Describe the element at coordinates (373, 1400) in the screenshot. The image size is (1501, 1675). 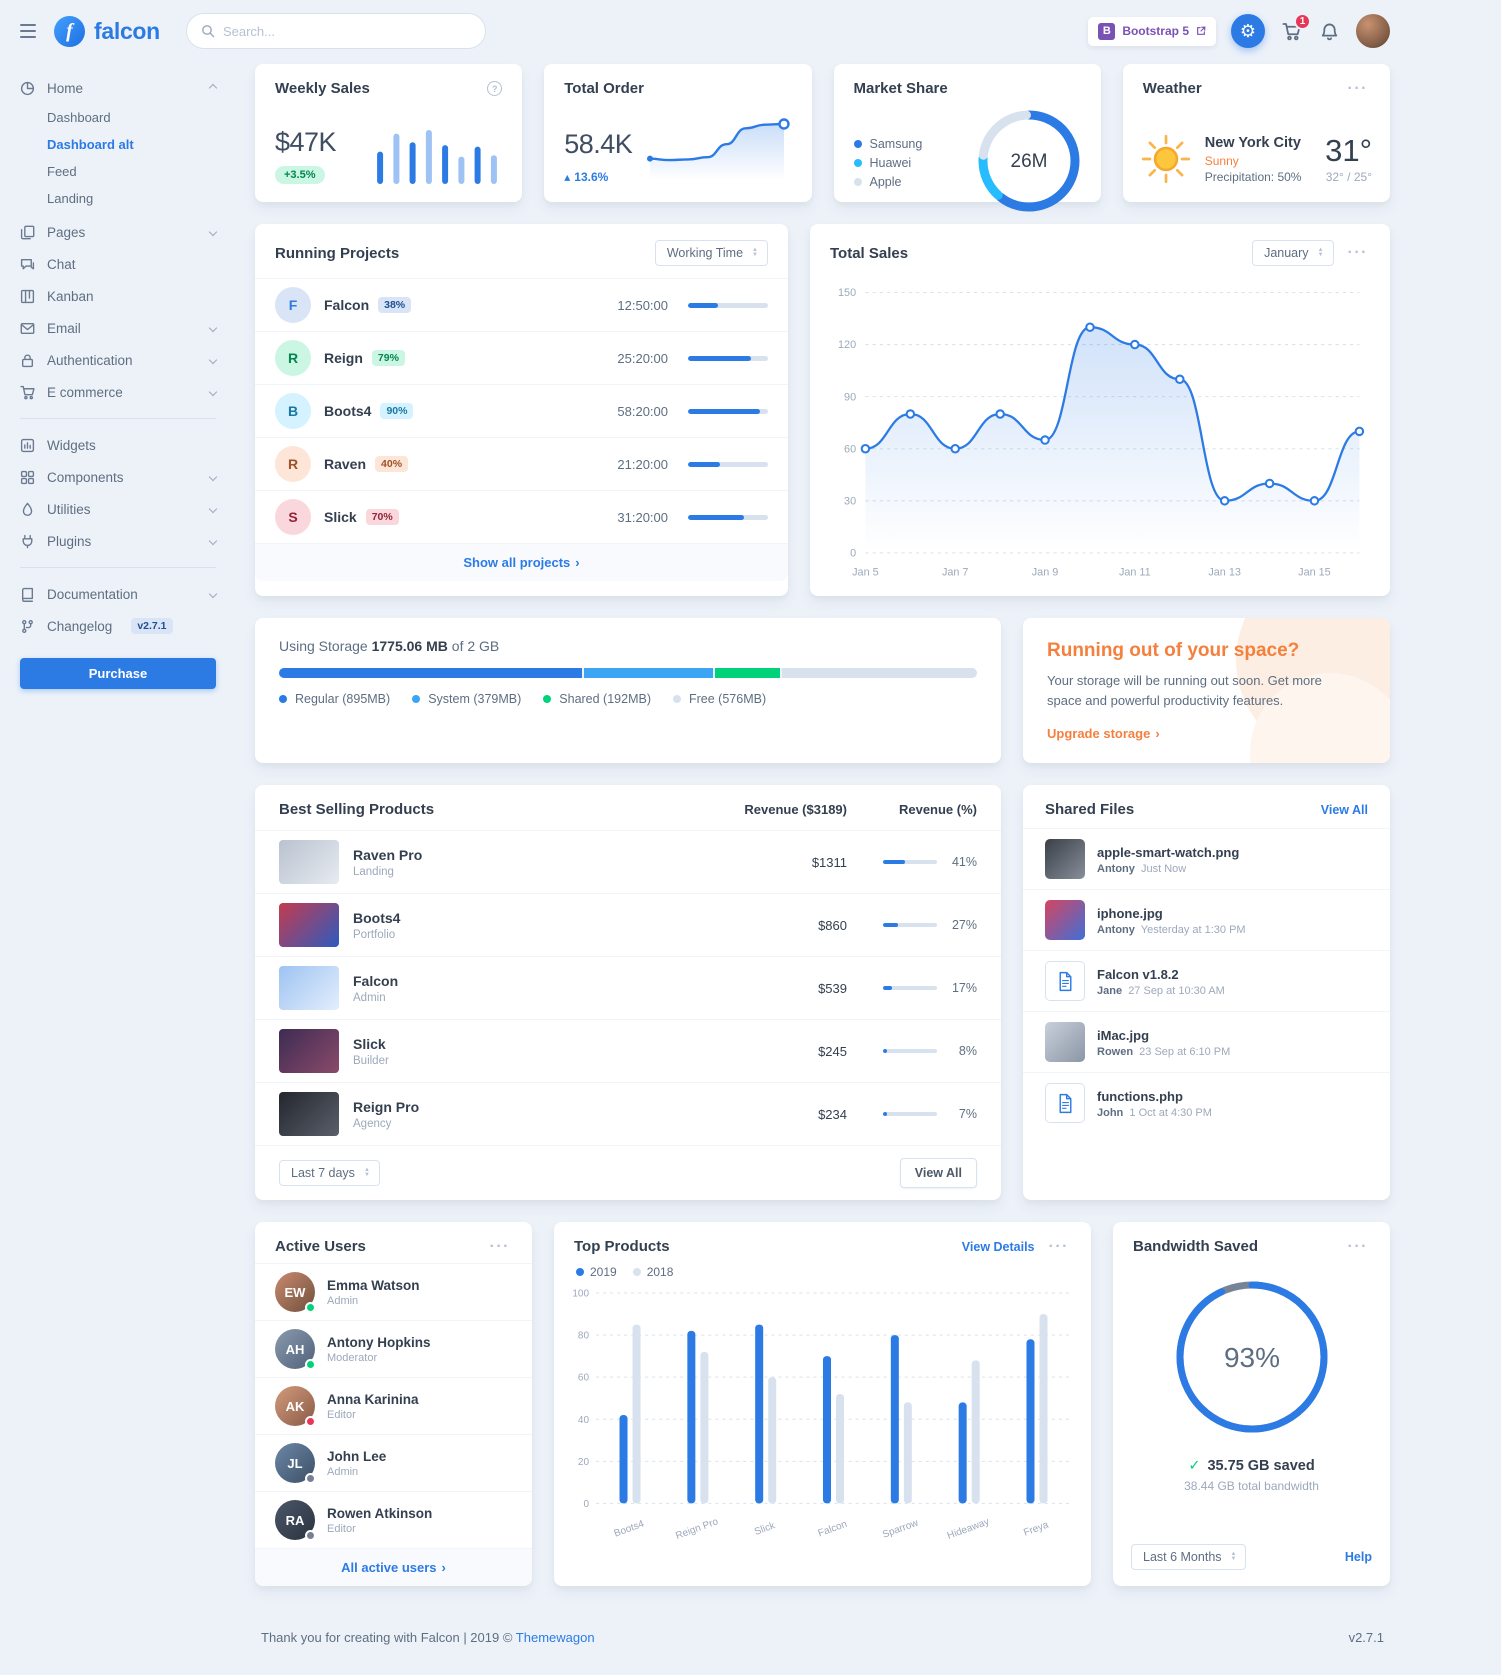
I see `user-name-link: Anna Karinina` at that location.